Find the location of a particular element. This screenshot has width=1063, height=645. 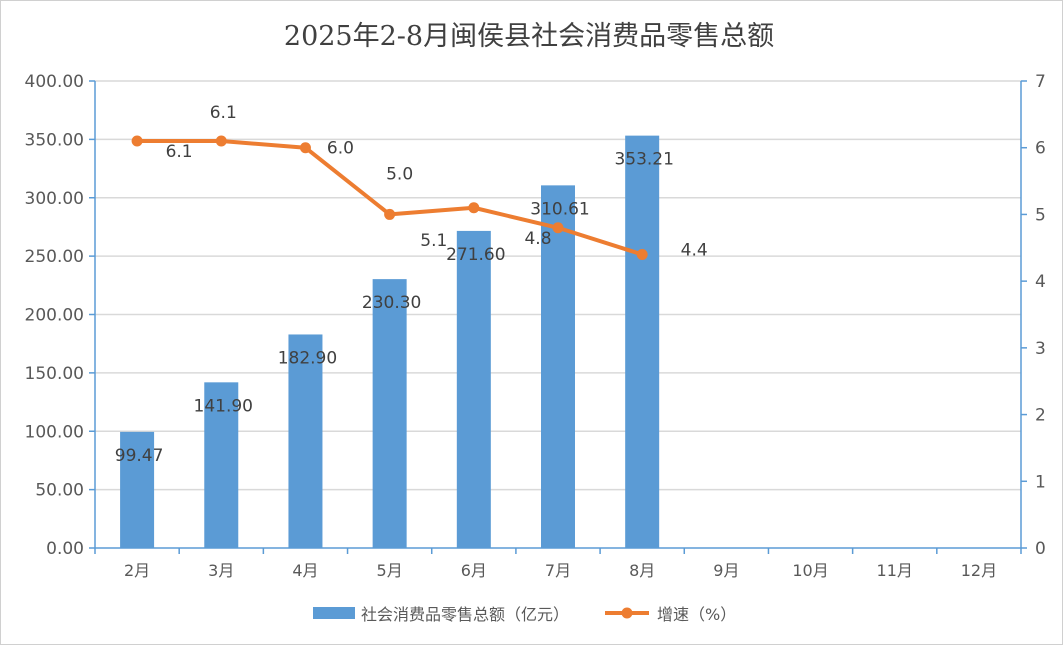

y-left-tick-label: 250.00 is located at coordinates (54, 257).